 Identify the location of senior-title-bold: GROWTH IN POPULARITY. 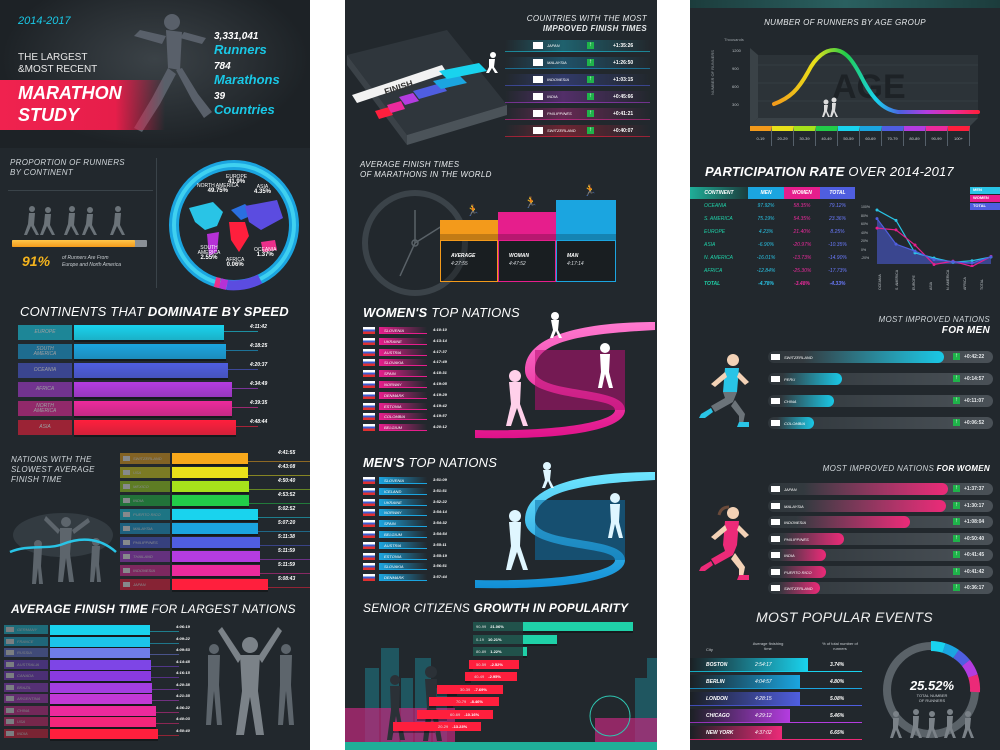
(551, 608).